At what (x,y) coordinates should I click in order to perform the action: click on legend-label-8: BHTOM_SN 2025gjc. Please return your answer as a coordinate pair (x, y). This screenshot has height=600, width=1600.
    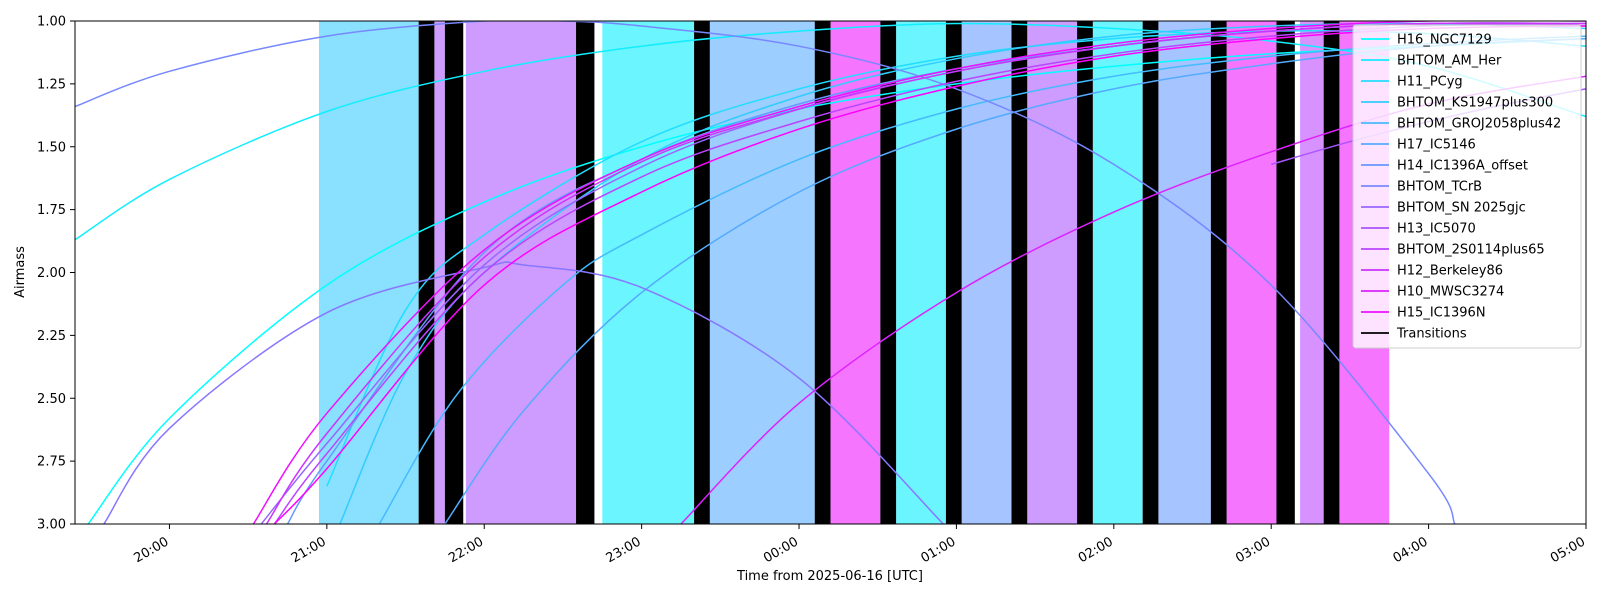
    Looking at the image, I should click on (1461, 208).